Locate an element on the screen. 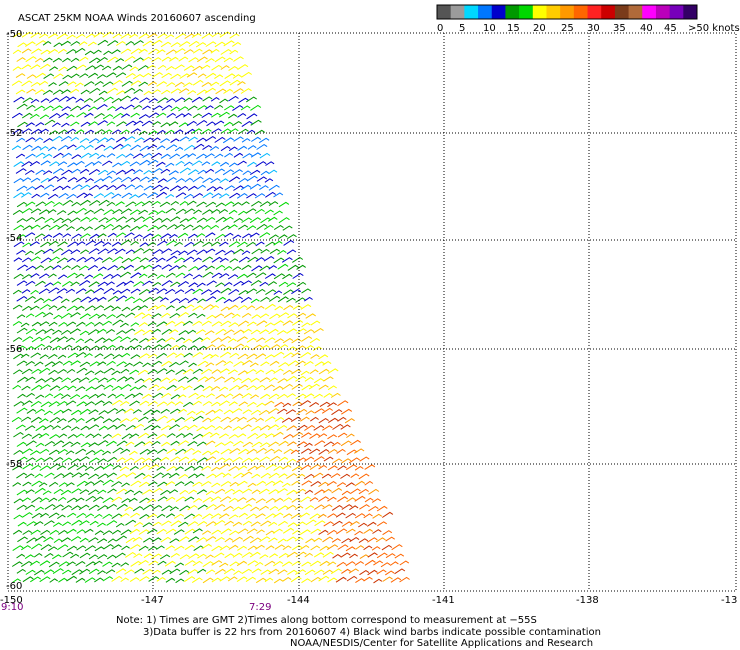  legend-swatch is located at coordinates (608, 12).